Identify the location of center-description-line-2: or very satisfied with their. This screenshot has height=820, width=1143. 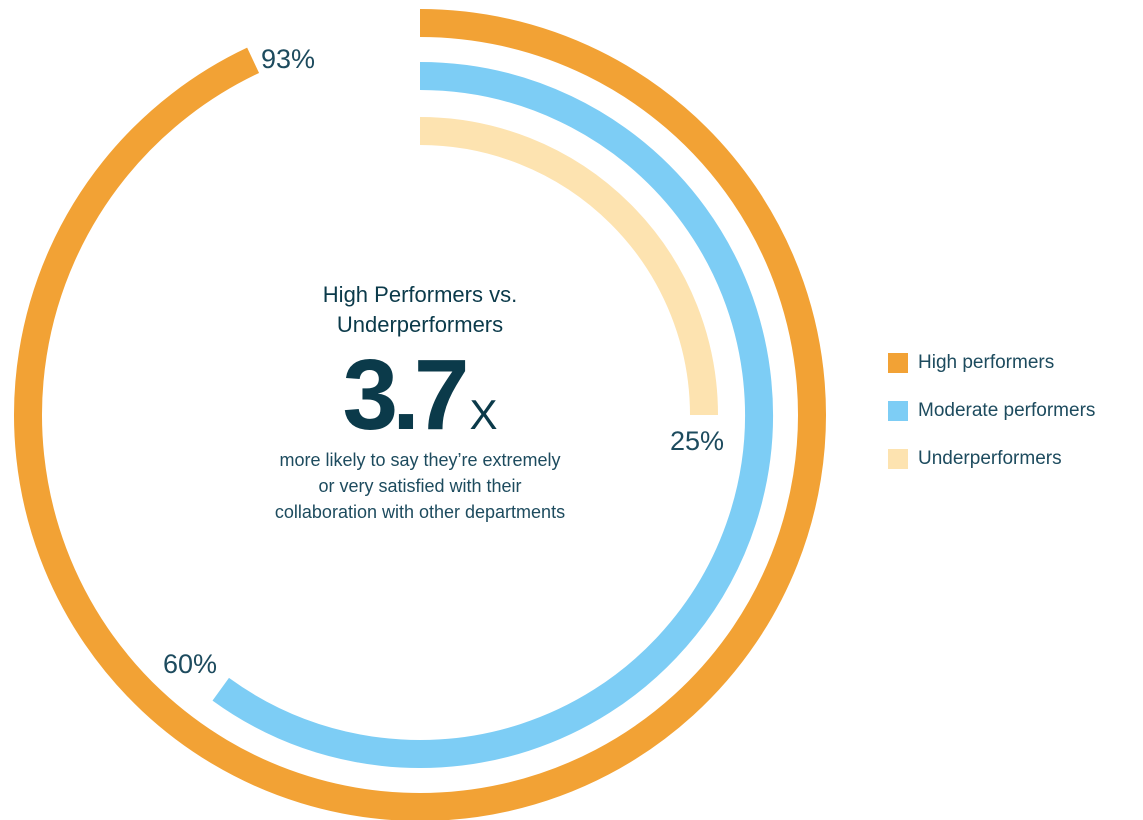
(420, 486).